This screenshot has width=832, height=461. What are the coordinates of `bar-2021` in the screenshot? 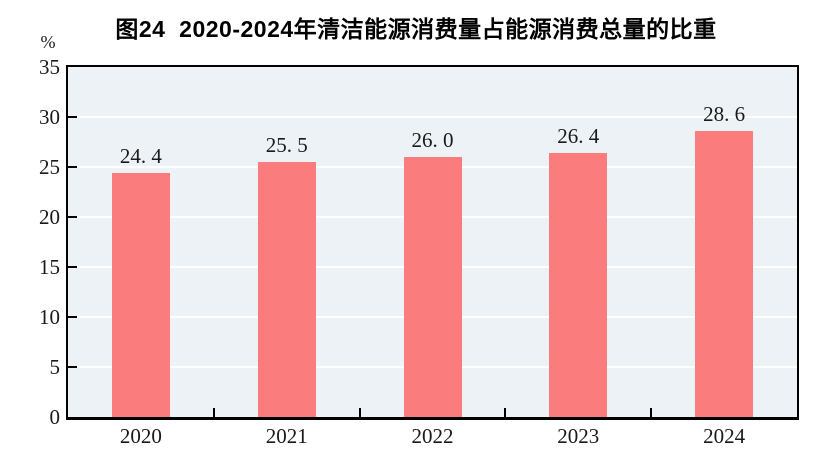 It's located at (286, 289).